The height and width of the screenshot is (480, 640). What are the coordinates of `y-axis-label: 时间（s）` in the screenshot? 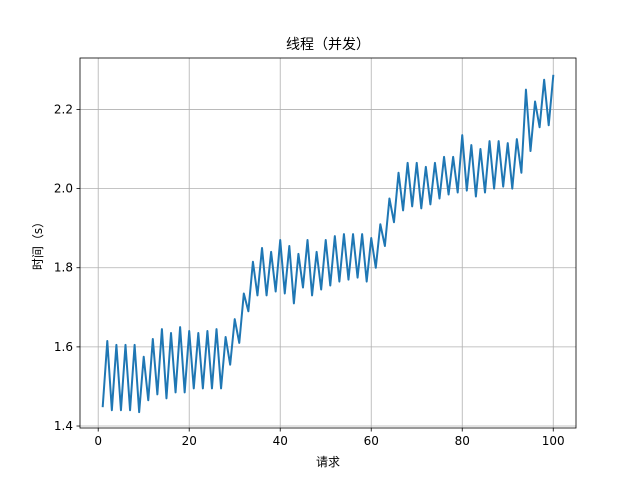 It's located at (38, 243).